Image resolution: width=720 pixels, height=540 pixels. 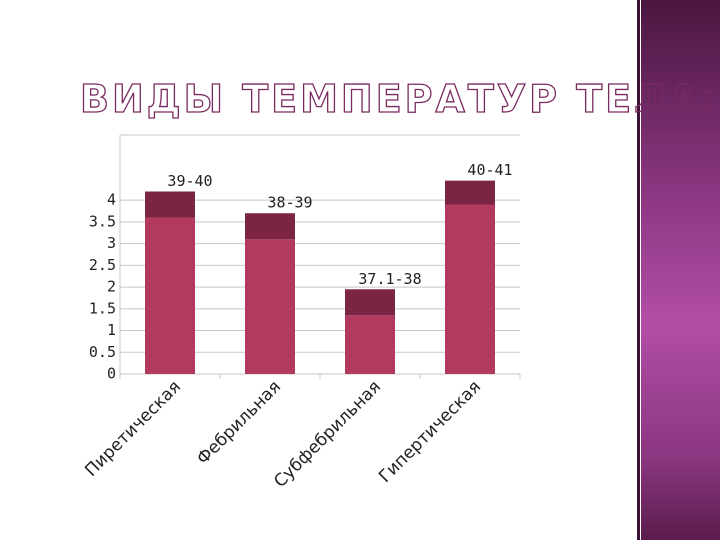 I want to click on data-label: 39-40, so click(x=189, y=181).